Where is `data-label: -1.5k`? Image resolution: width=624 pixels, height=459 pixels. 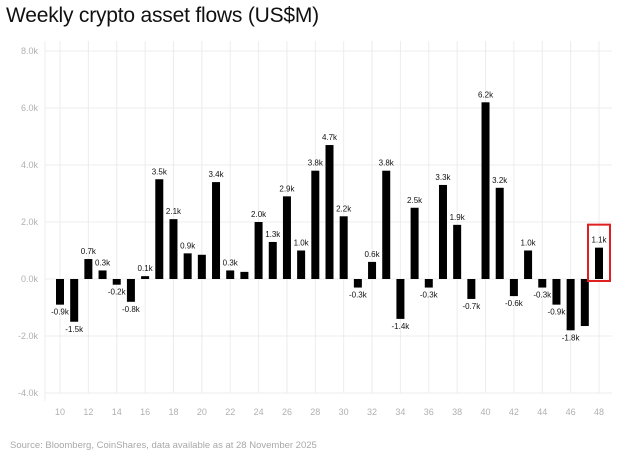
data-label: -1.5k is located at coordinates (74, 329).